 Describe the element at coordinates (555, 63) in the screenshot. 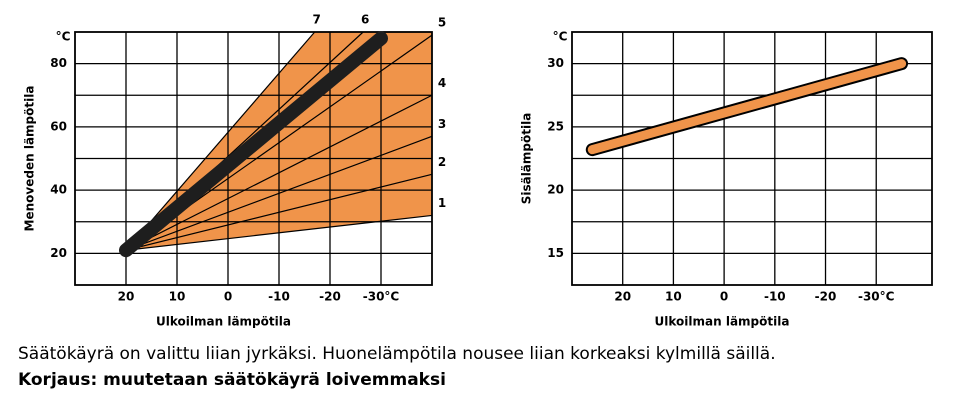

I see `y-tick-label: 30` at that location.